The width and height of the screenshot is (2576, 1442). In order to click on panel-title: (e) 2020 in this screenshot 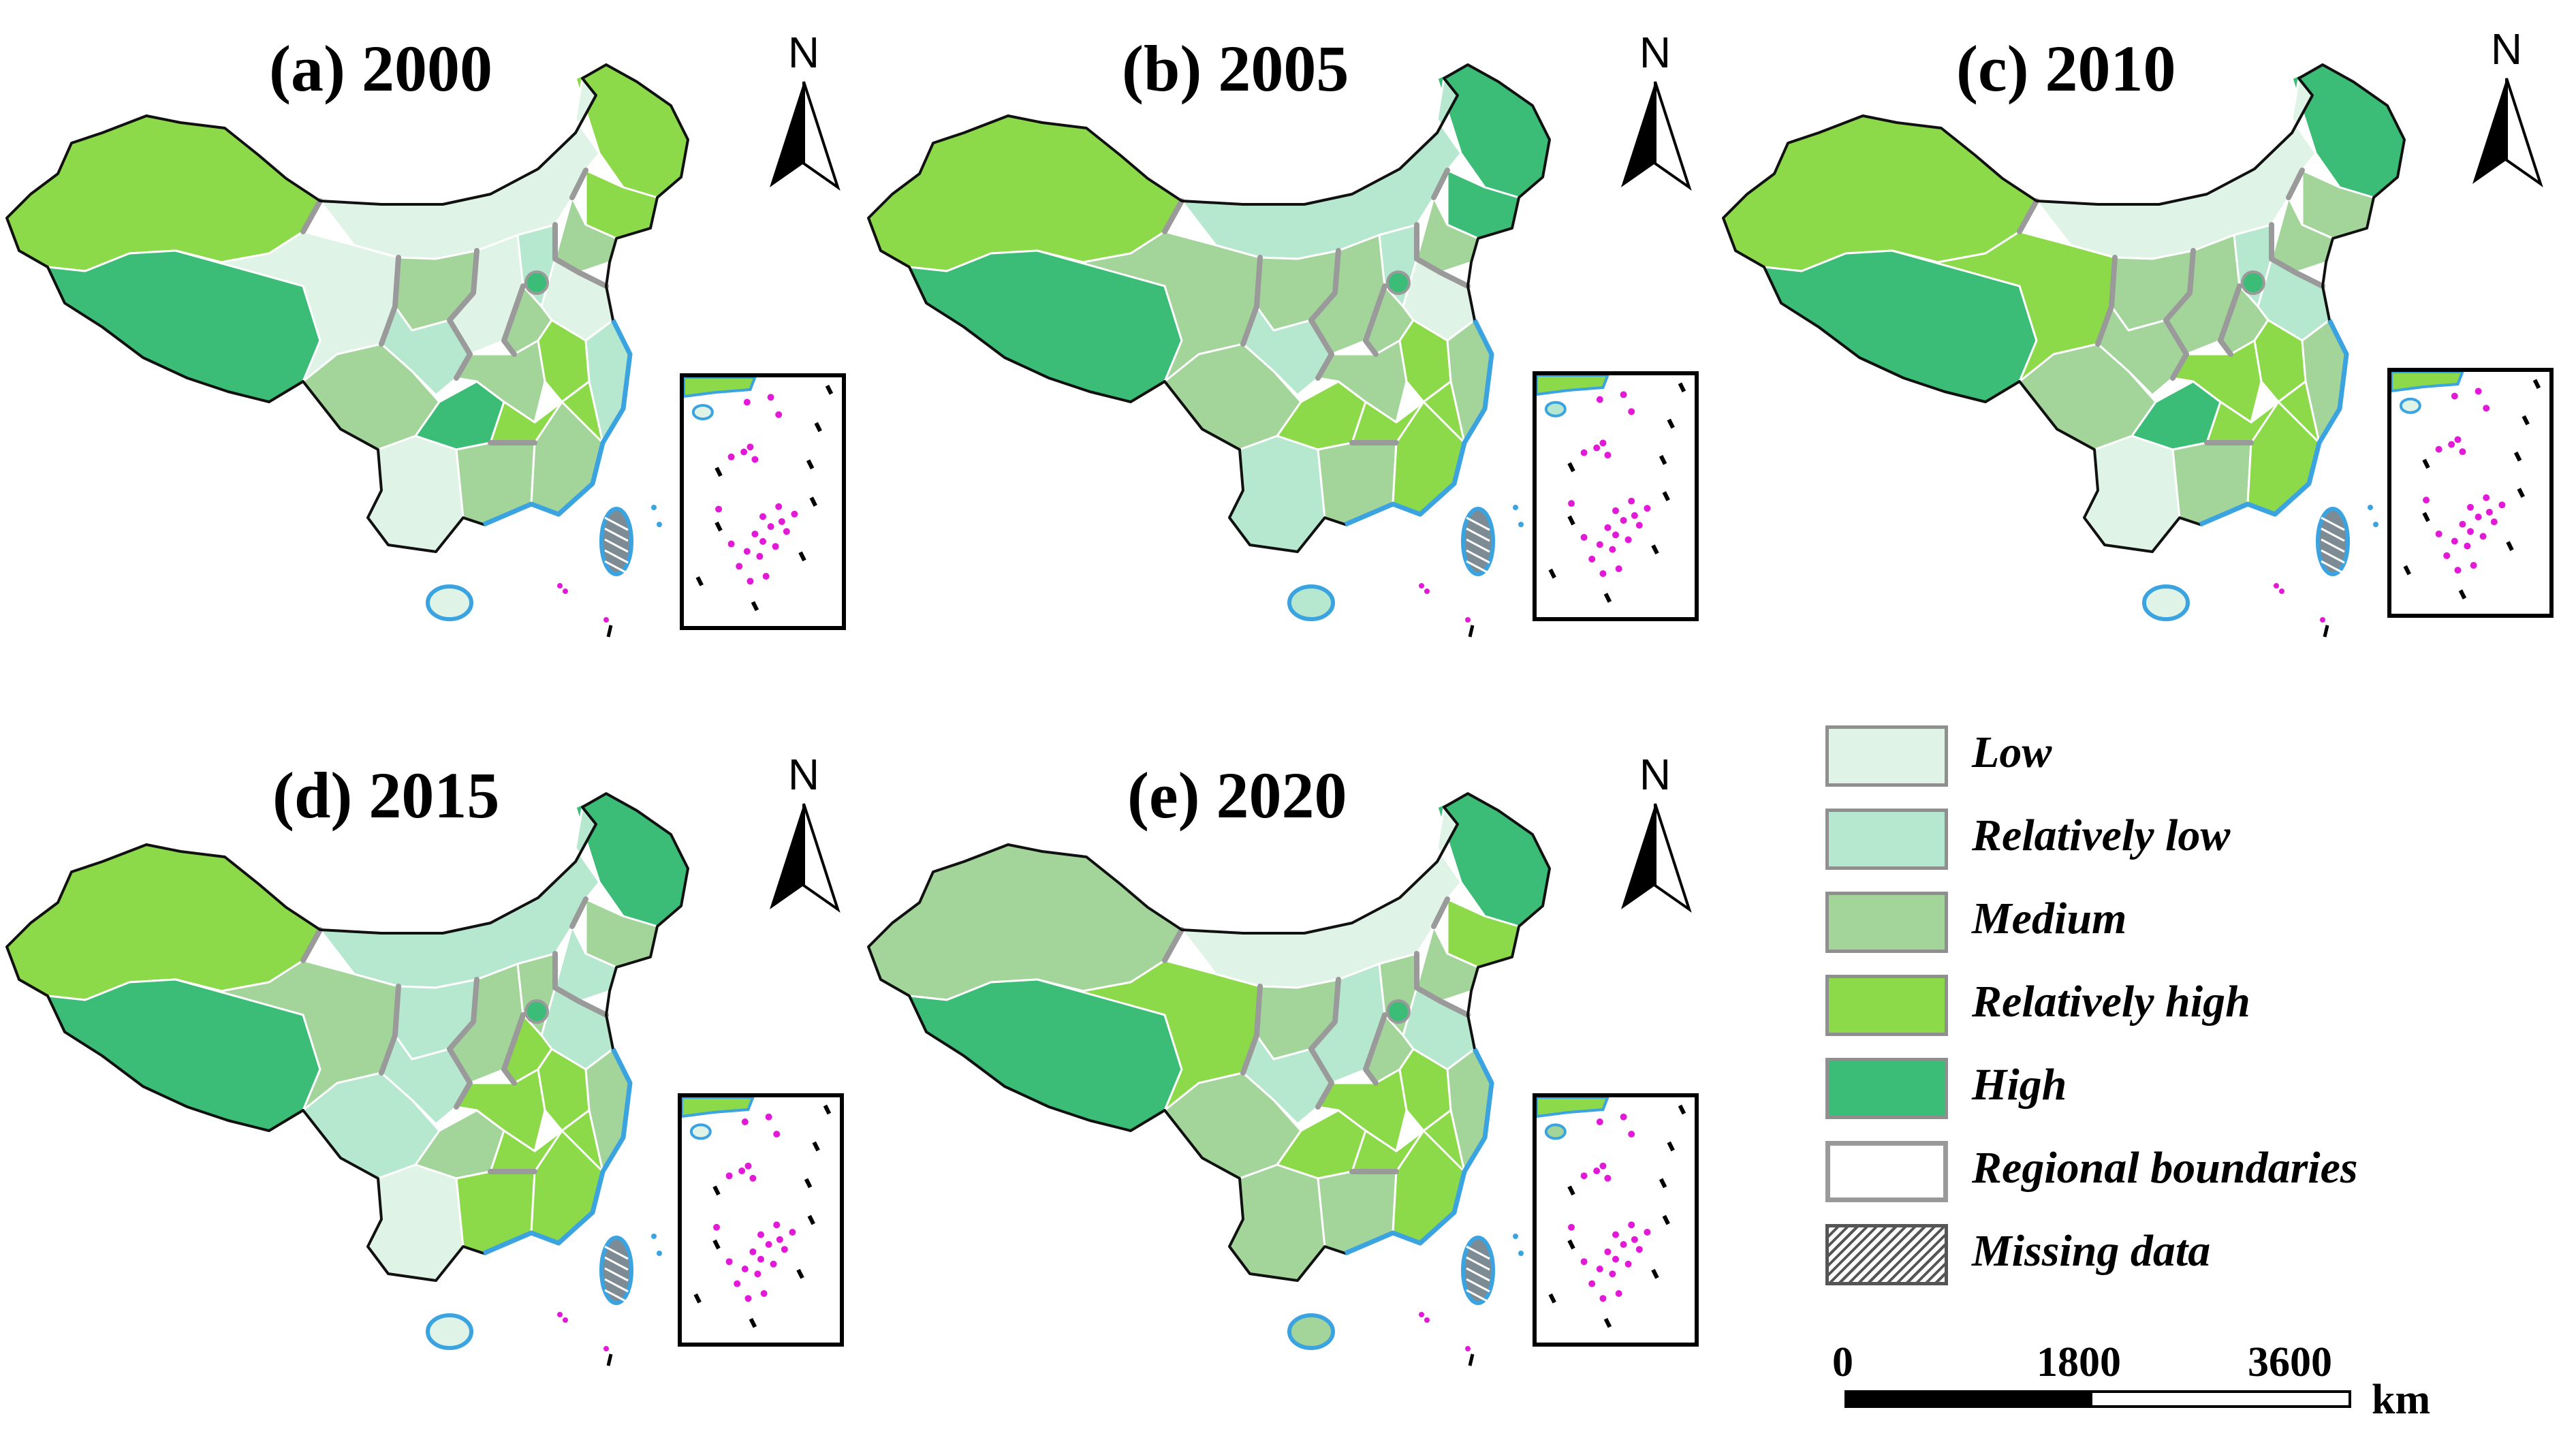, I will do `click(1237, 796)`.